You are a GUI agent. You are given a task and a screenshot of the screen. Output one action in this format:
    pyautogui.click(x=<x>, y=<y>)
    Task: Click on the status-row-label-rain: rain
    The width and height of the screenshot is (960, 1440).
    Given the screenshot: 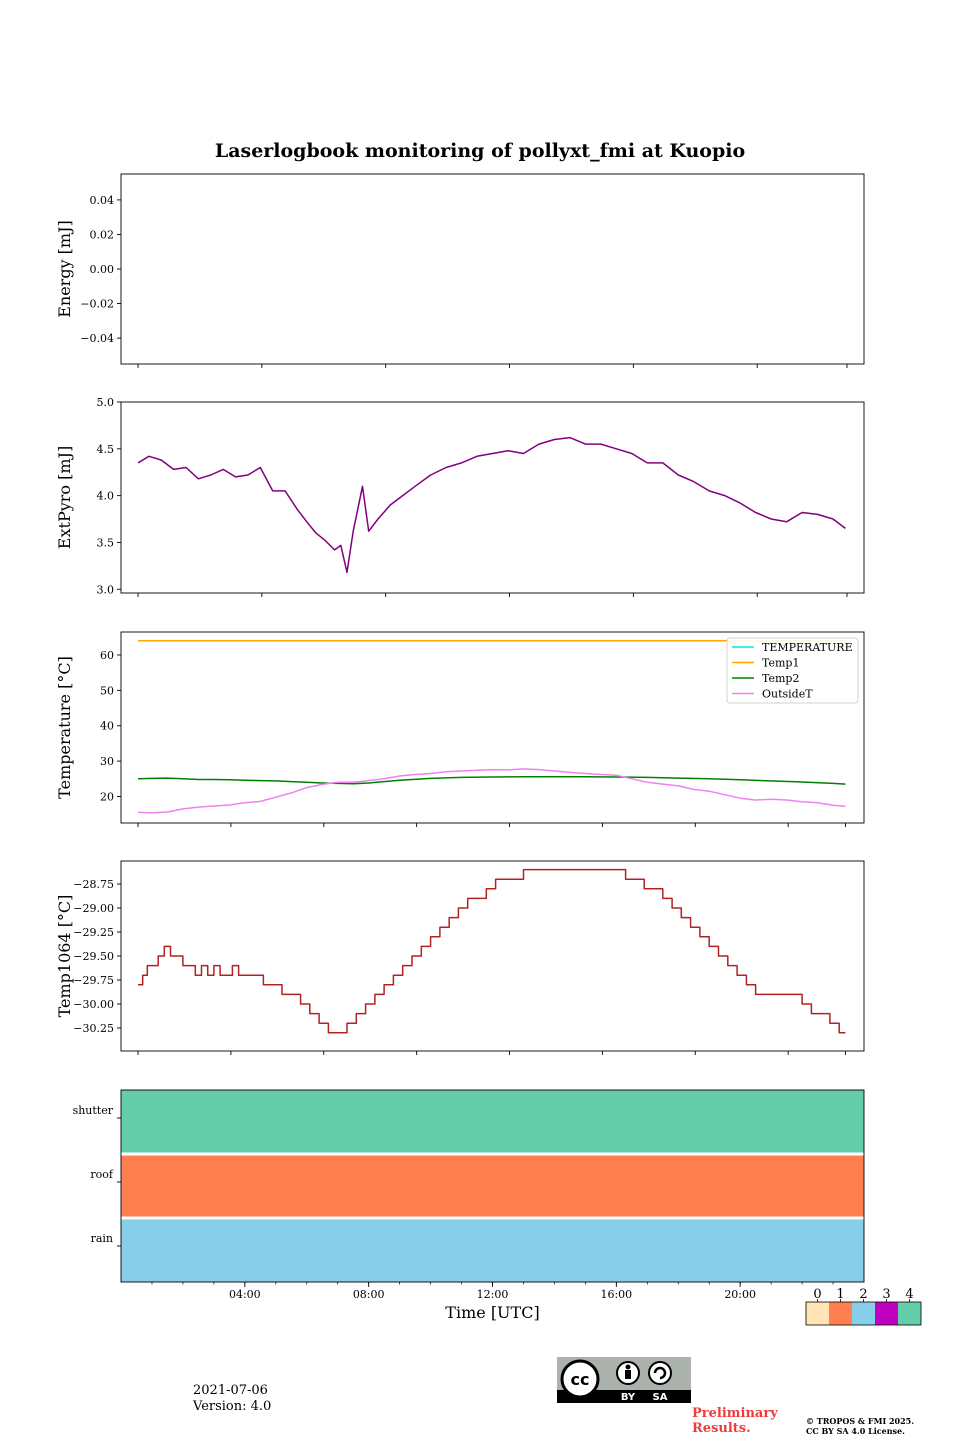 What is the action you would take?
    pyautogui.click(x=102, y=1238)
    